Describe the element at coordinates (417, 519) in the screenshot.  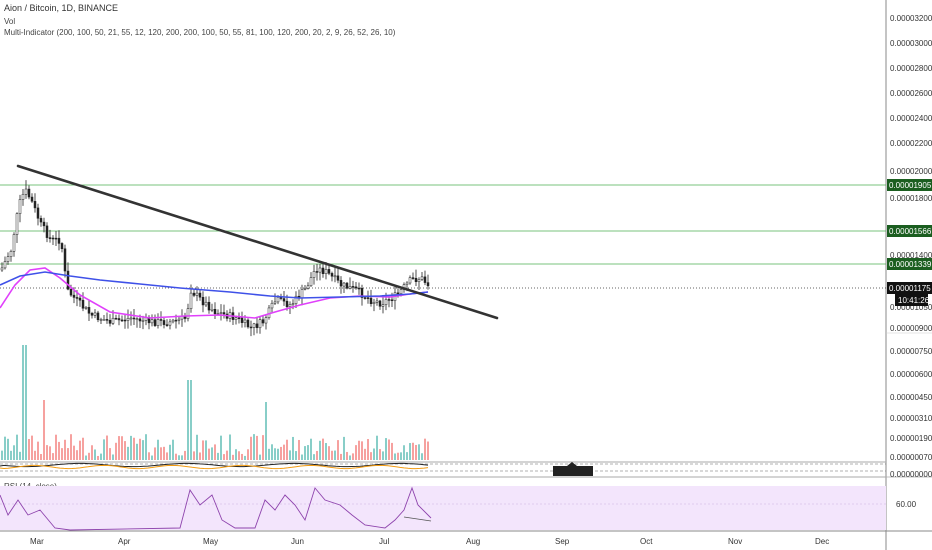
I see `rsi-divergence-line` at that location.